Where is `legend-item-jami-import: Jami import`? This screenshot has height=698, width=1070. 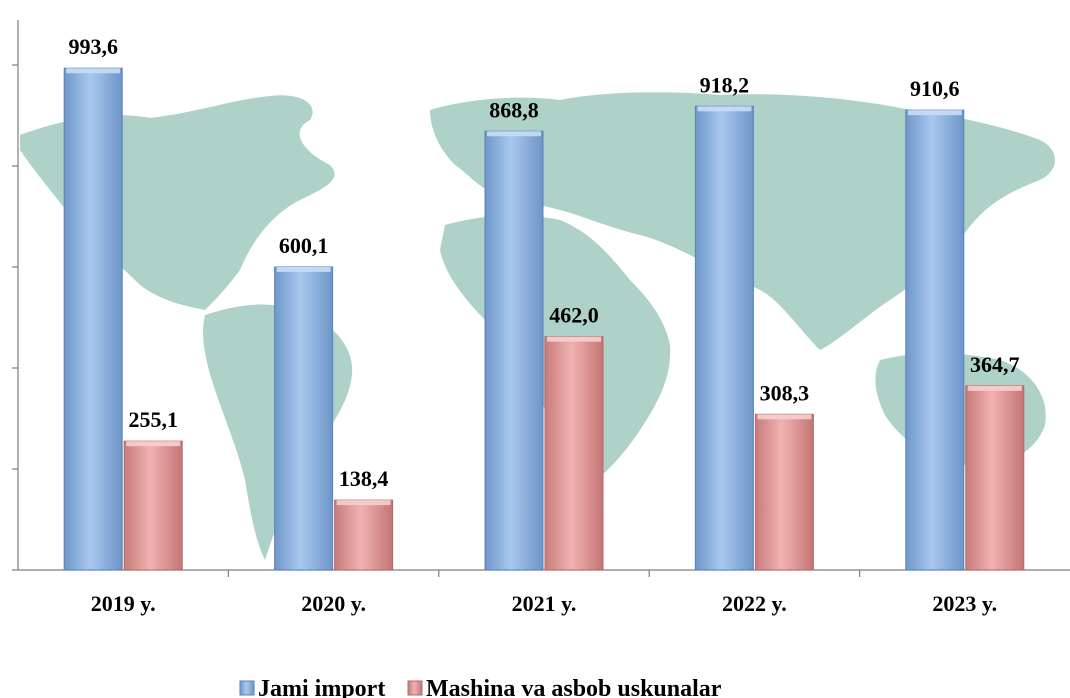 legend-item-jami-import: Jami import is located at coordinates (312, 687).